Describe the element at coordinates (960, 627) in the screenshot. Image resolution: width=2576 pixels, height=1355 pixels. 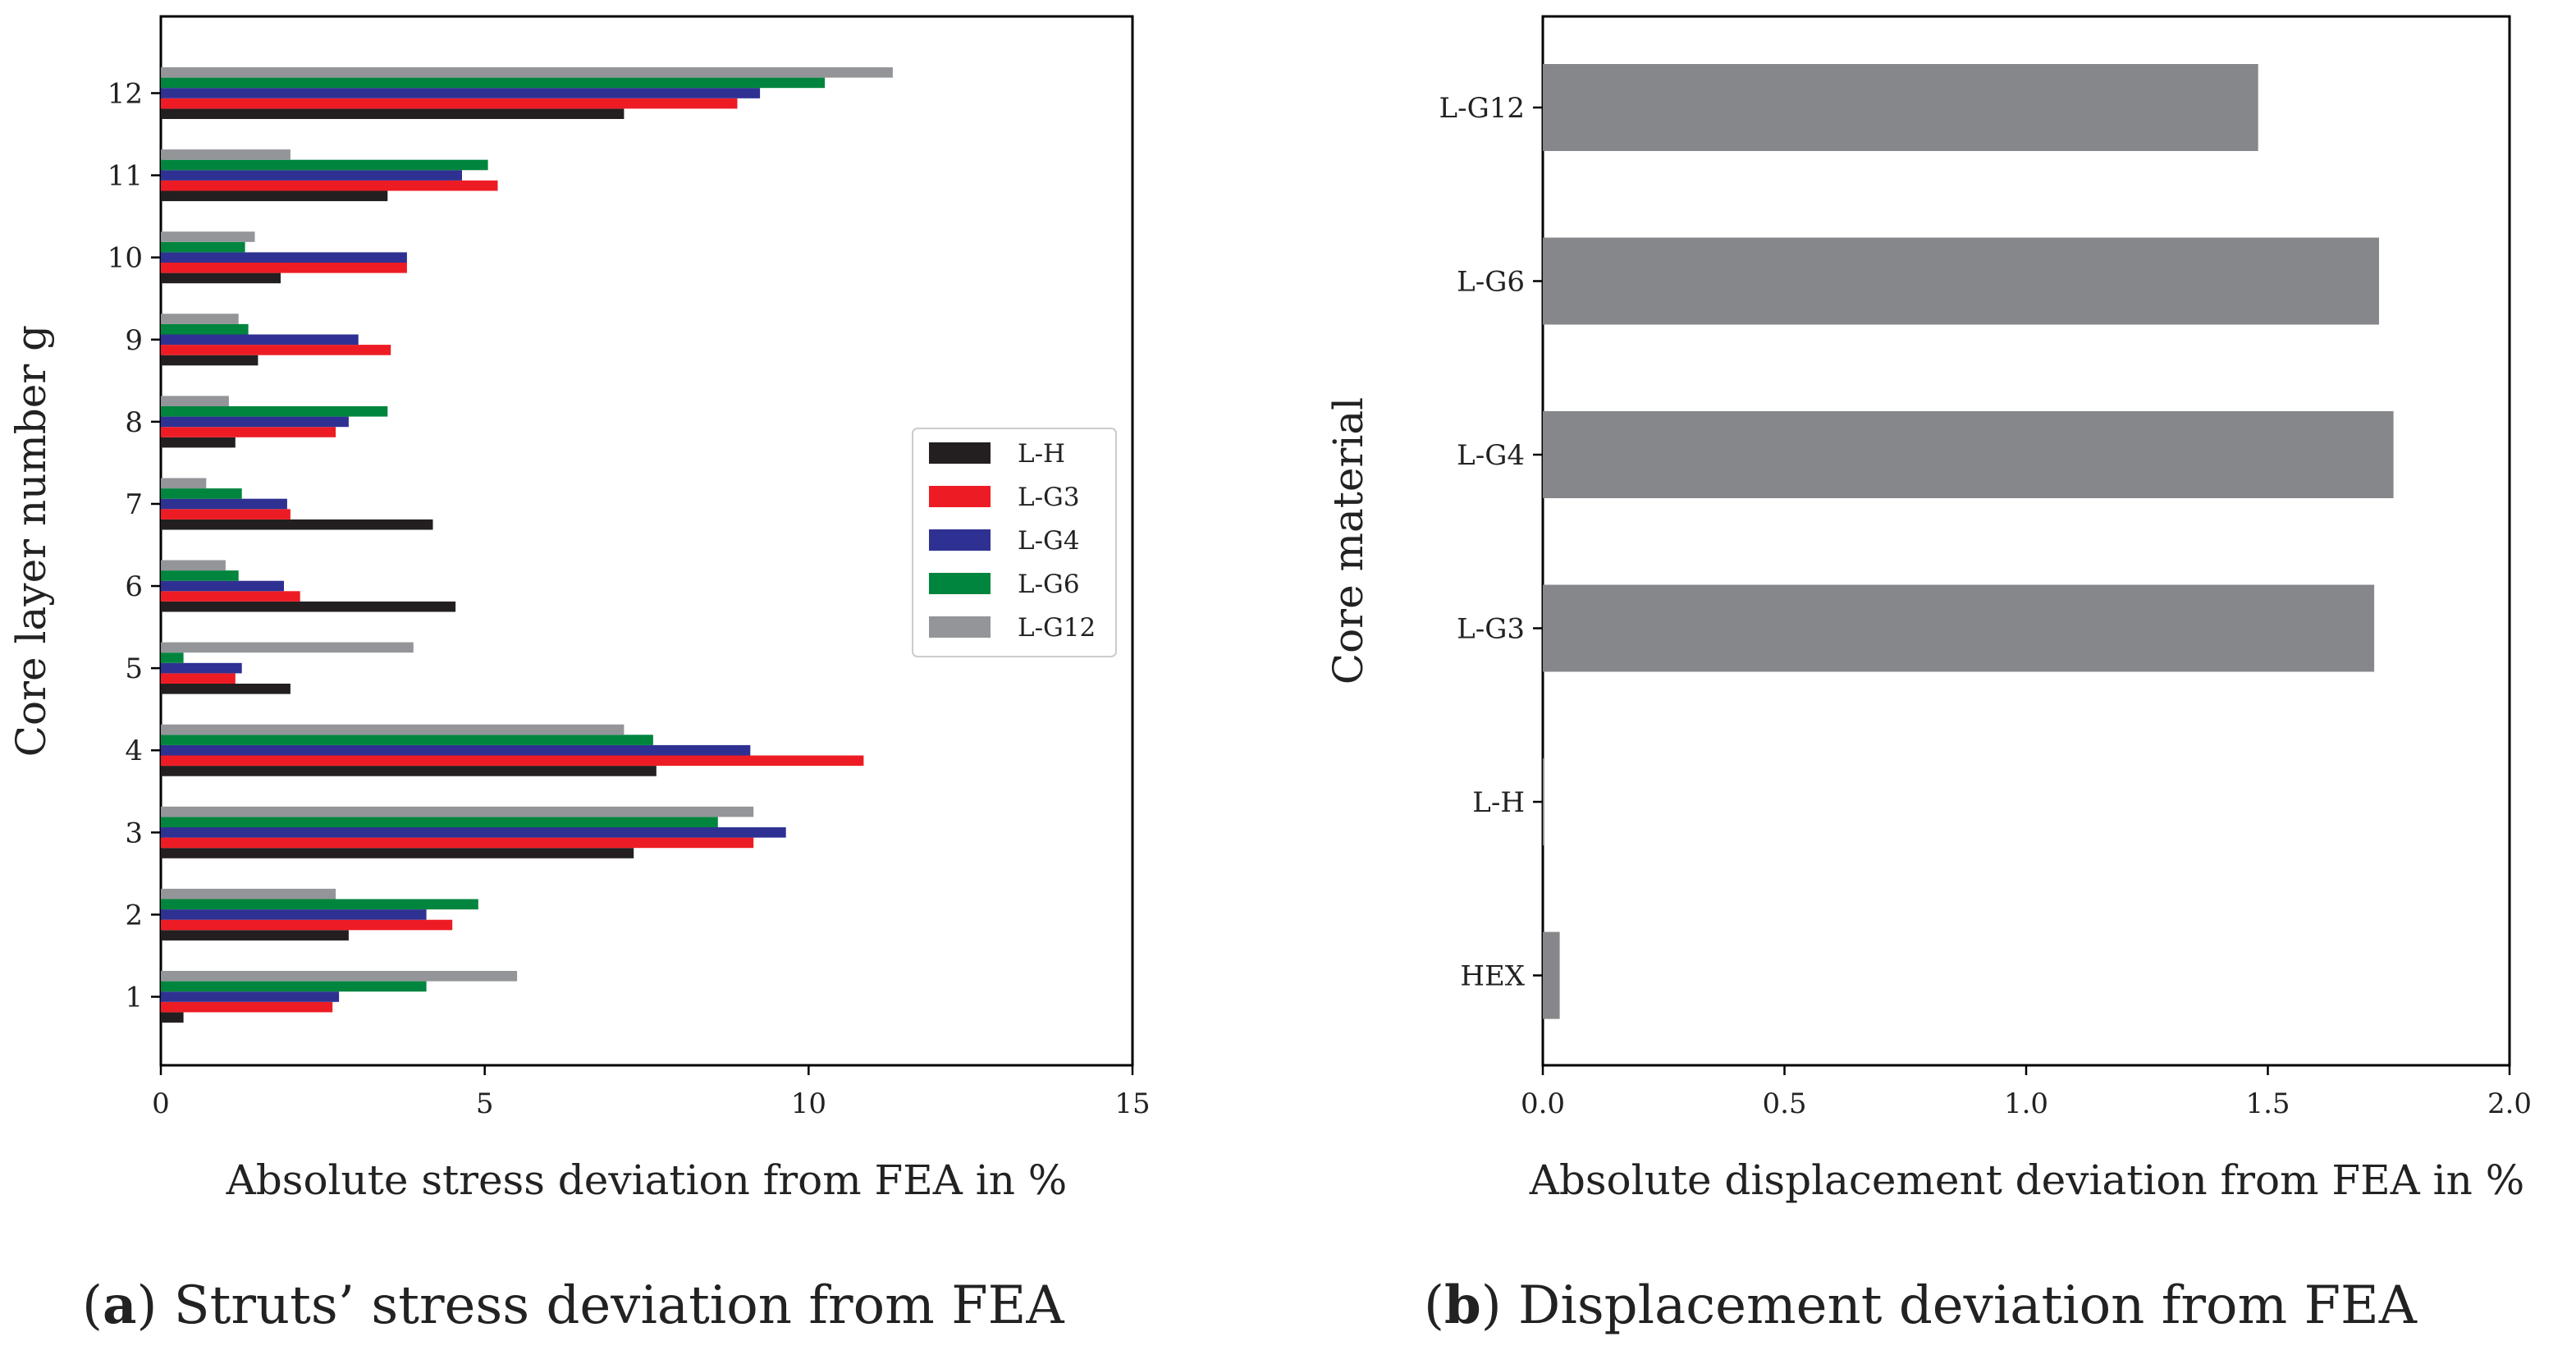
I see `chart-a-legend-swatch-L-G12` at that location.